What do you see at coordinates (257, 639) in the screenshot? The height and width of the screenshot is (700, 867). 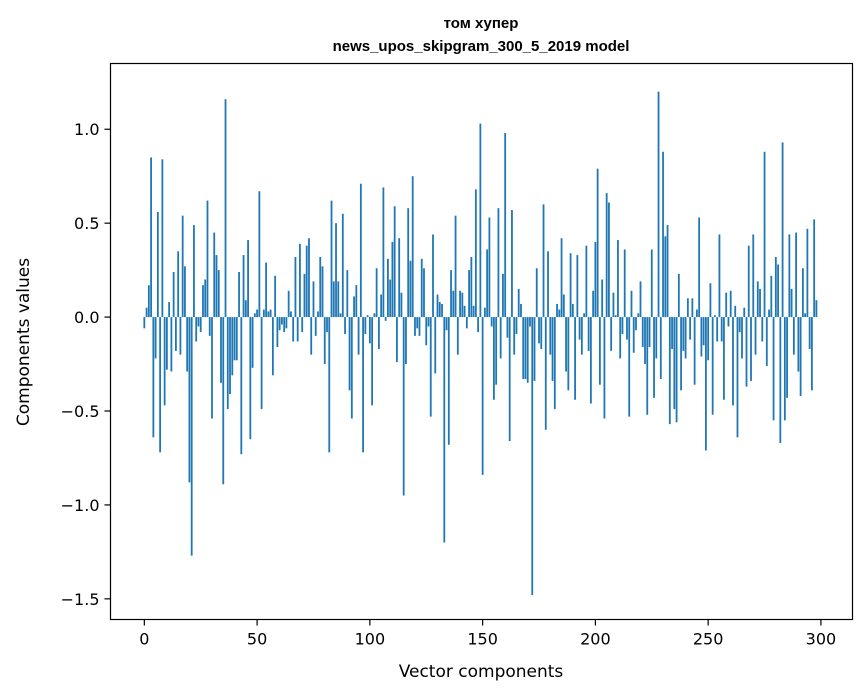 I see `x-tick-label: 50` at bounding box center [257, 639].